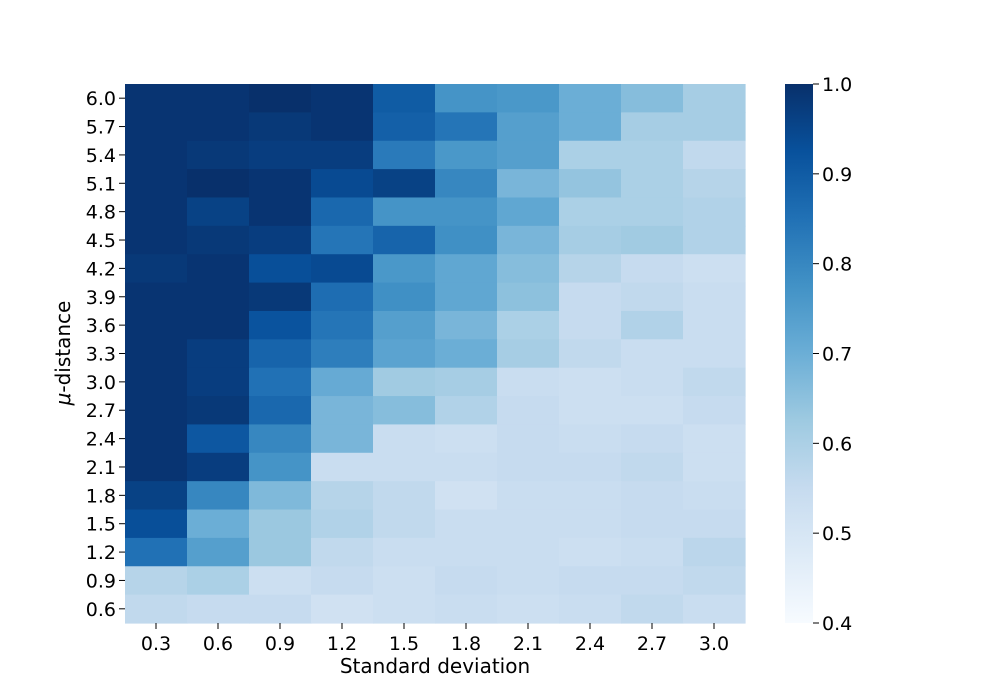 The height and width of the screenshot is (700, 1000). Describe the element at coordinates (837, 175) in the screenshot. I see `colorbar-tick-label: 0.9` at that location.